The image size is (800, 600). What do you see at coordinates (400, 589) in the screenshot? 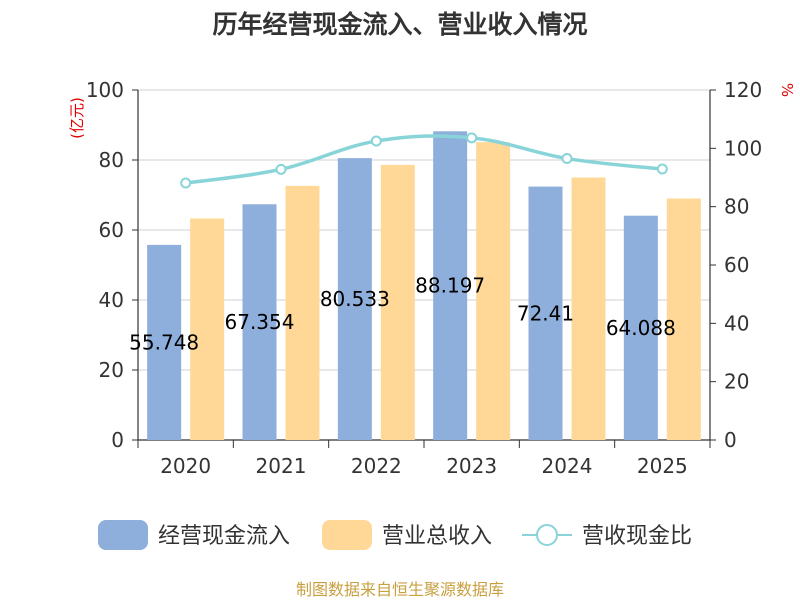
I see `source-note: 制图数据来自恒生聚源数据库` at bounding box center [400, 589].